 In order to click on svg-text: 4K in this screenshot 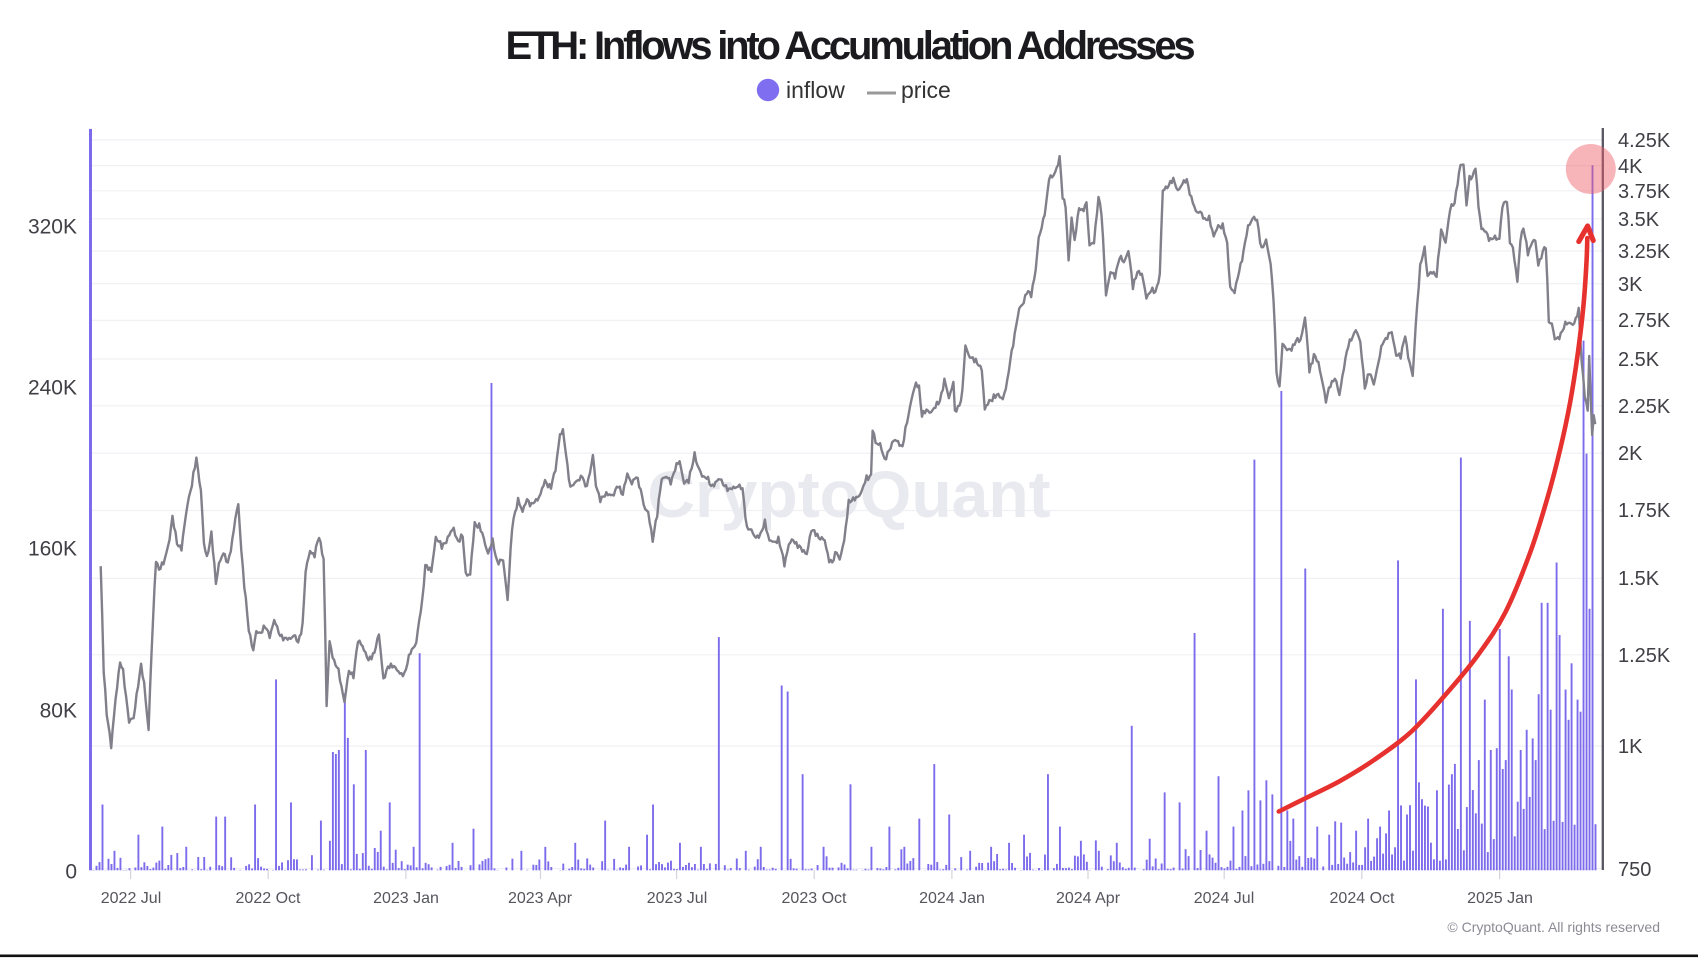, I will do `click(1630, 167)`.